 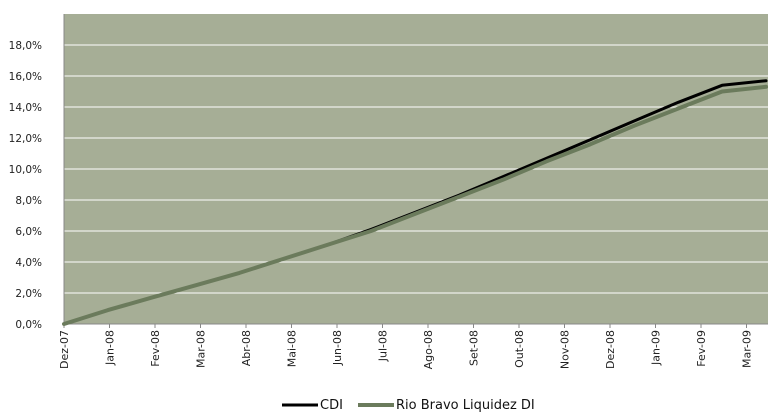 What do you see at coordinates (465, 405) in the screenshot?
I see `legend-label: Rio Bravo Liquidez DI` at bounding box center [465, 405].